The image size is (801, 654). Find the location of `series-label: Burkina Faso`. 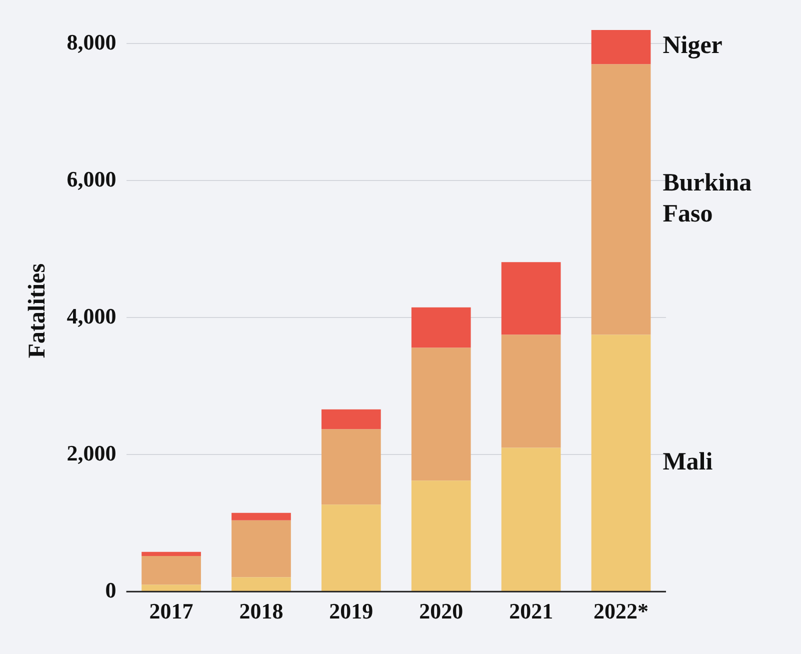

series-label: Burkina Faso is located at coordinates (707, 198).